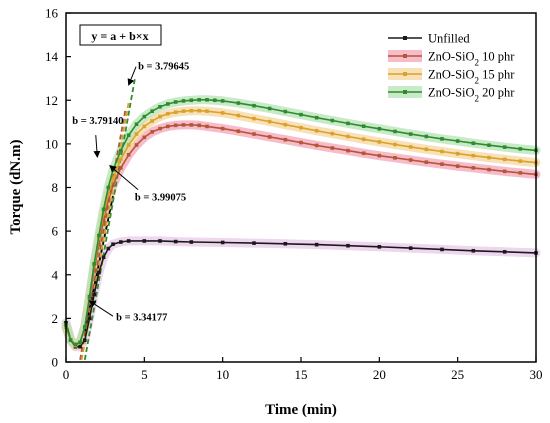 This screenshot has width=550, height=423. What do you see at coordinates (55, 274) in the screenshot?
I see `y-tick-label: 4` at bounding box center [55, 274].